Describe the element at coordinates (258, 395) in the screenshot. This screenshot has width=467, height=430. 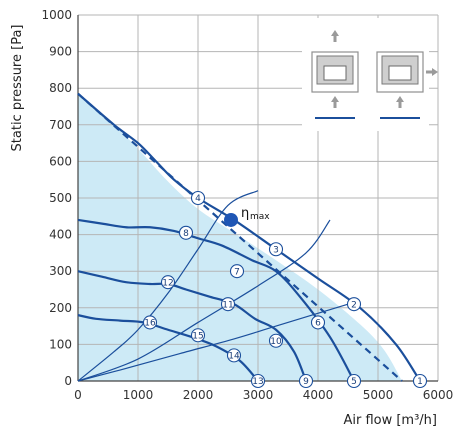
I see `x-tick-label: 3000` at that location.